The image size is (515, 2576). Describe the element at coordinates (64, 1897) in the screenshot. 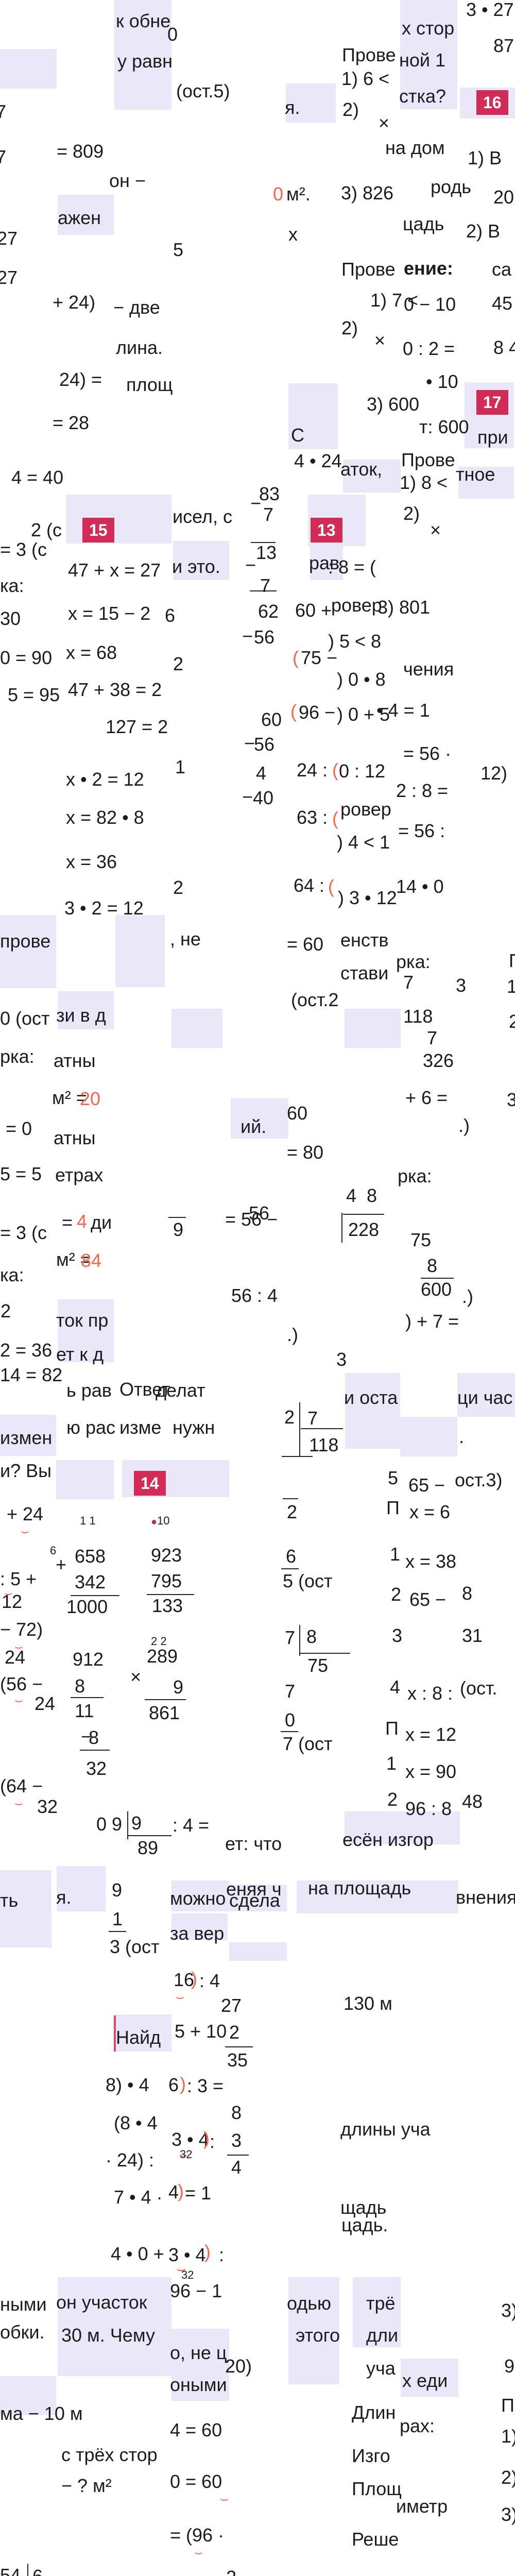

I see `text-fragment: я.` at that location.